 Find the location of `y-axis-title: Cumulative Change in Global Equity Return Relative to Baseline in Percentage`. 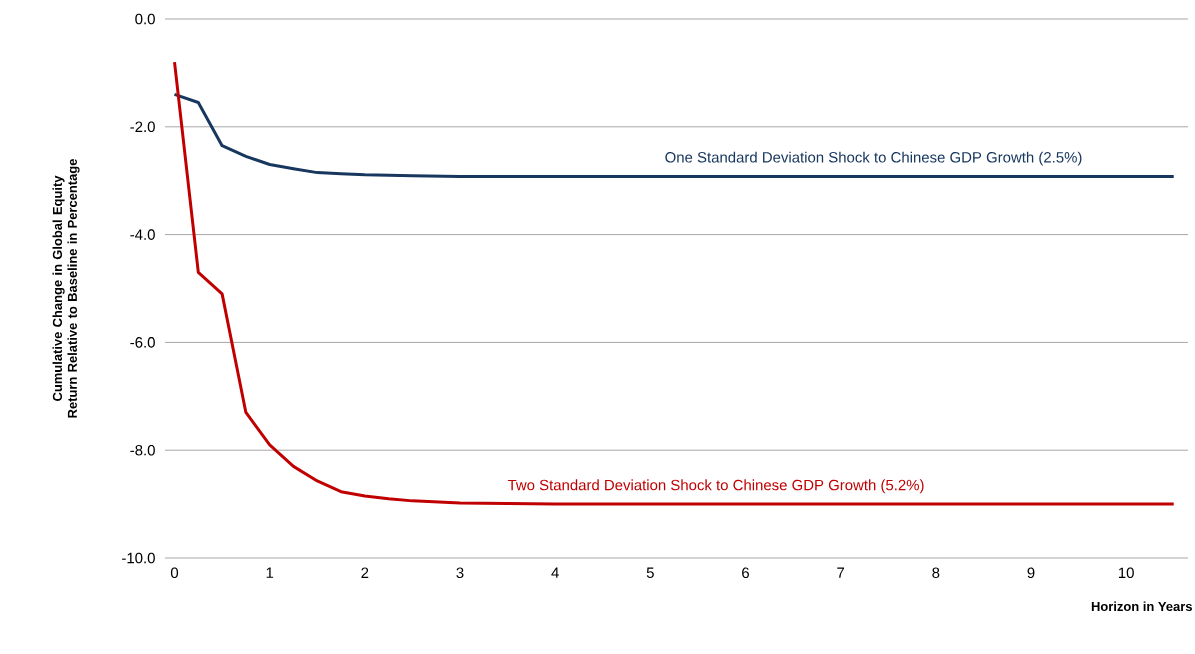

y-axis-title: Cumulative Change in Global Equity Return Relative to Baseline in Percentage is located at coordinates (66, 288).